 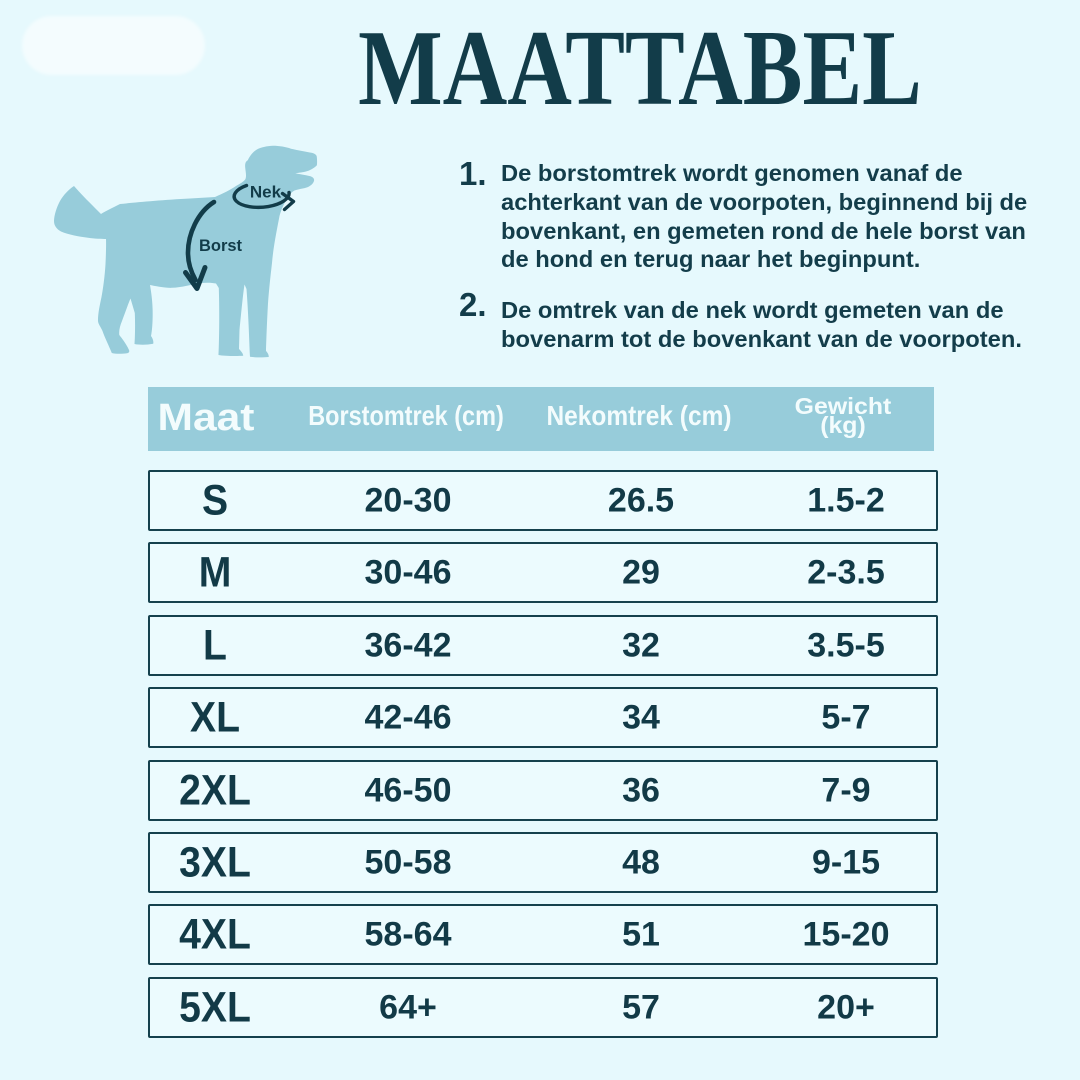 What do you see at coordinates (266, 192) in the screenshot?
I see `svg-text: Nek` at bounding box center [266, 192].